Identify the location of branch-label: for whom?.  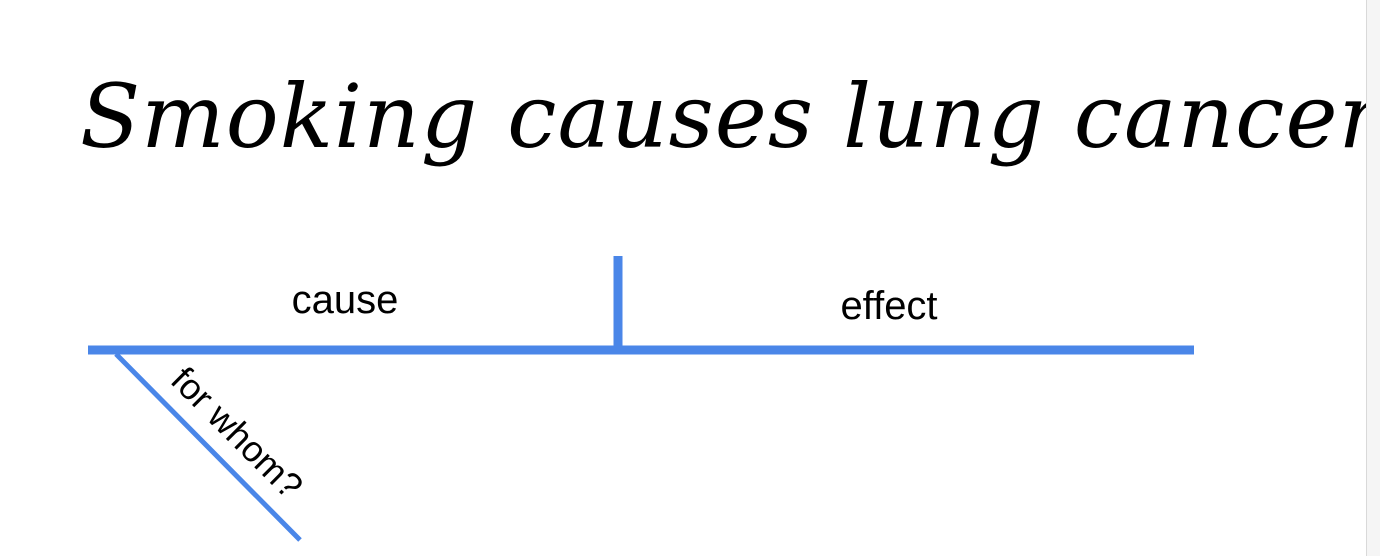
(237, 433).